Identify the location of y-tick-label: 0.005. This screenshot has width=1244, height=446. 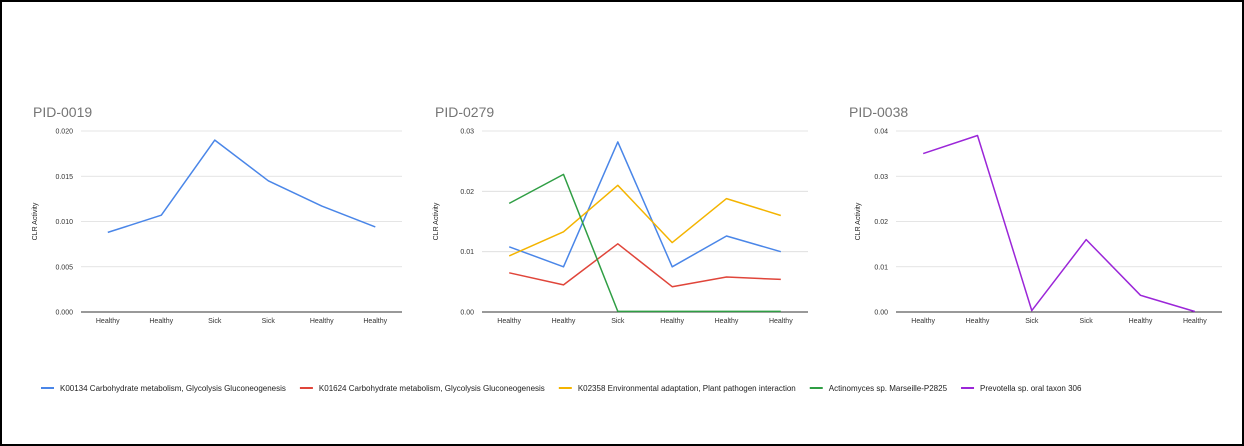
(64, 267).